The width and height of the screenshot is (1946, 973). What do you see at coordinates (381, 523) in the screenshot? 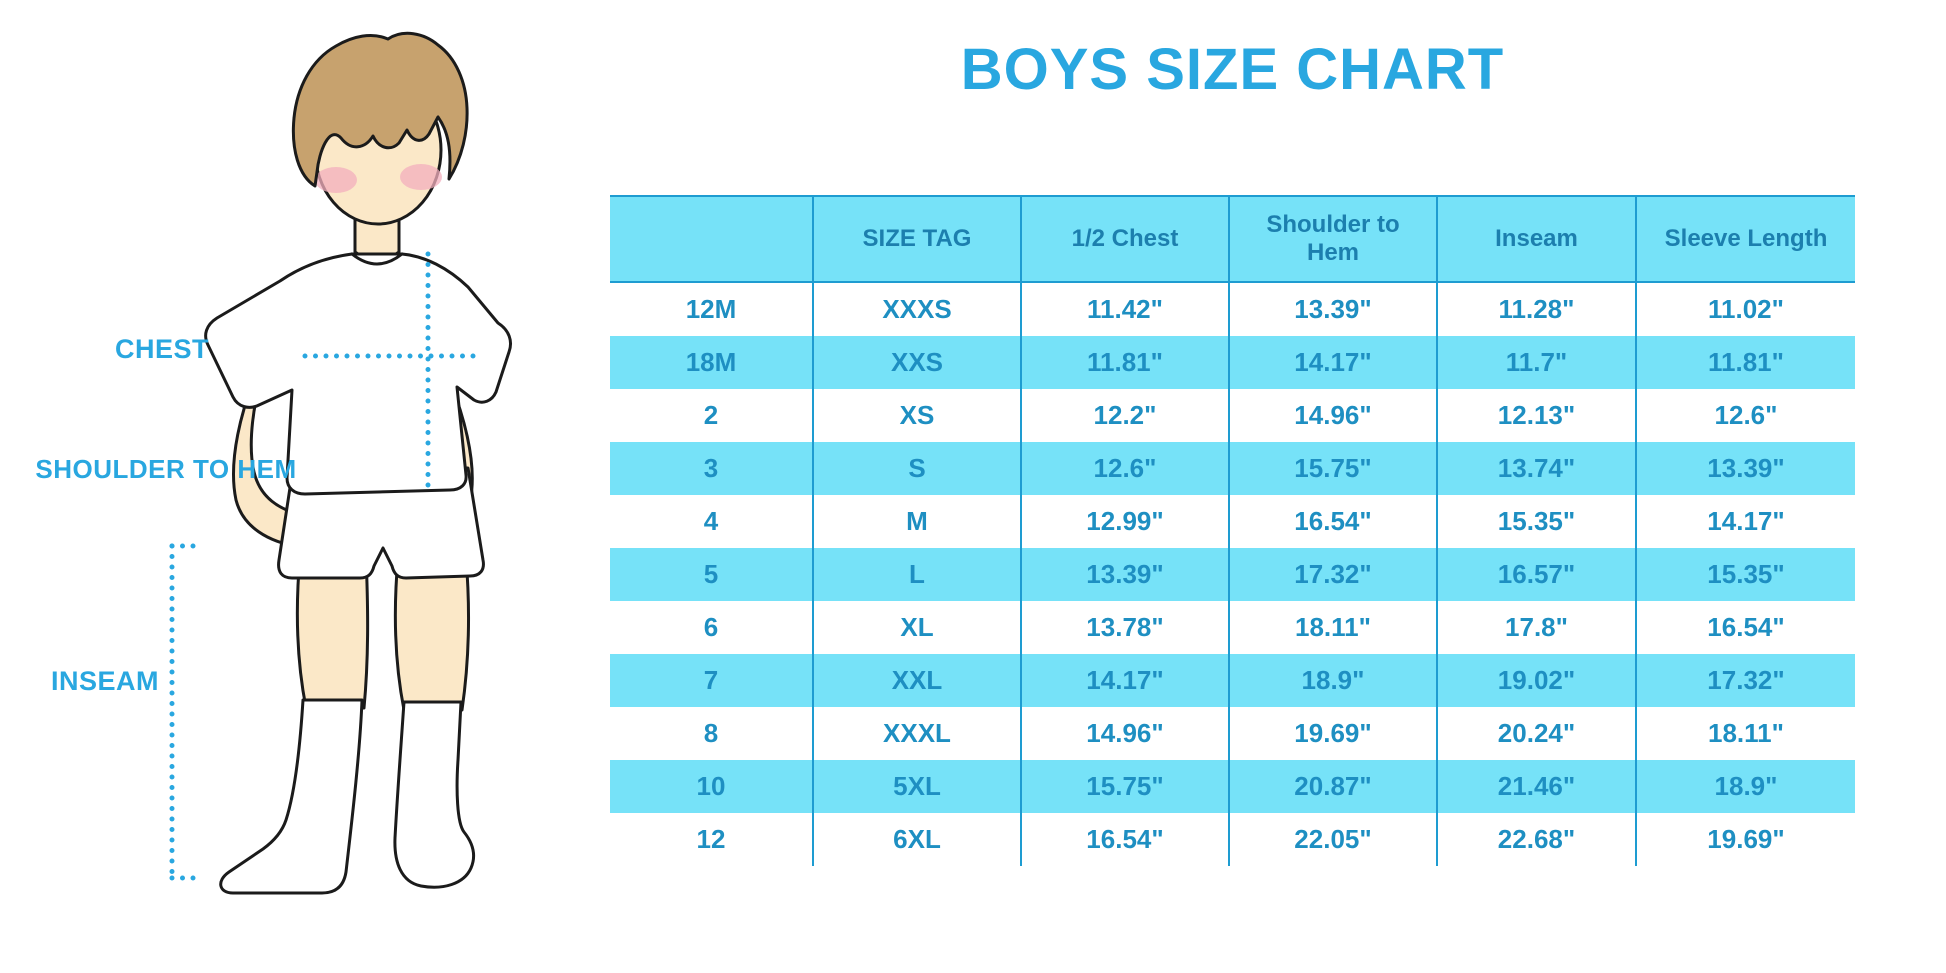
I see `shorts` at bounding box center [381, 523].